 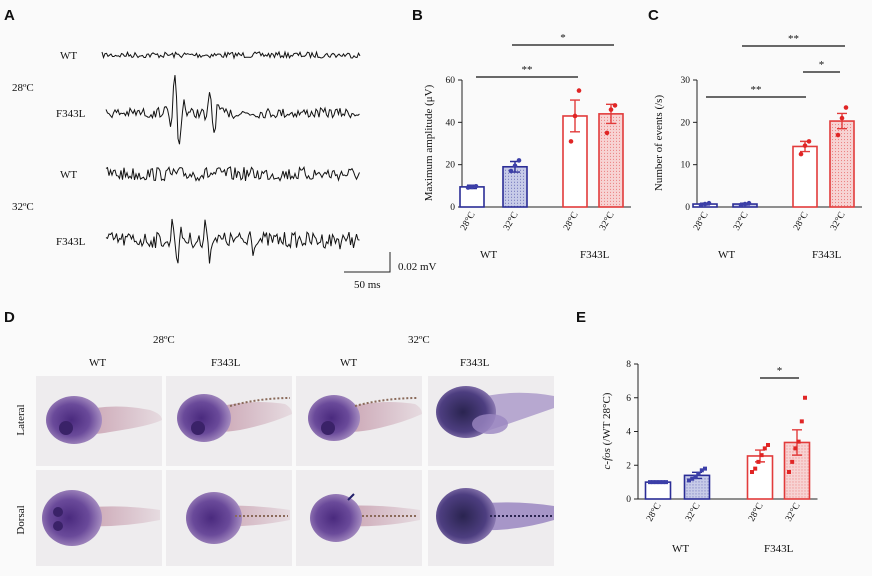 What do you see at coordinates (680, 549) in the screenshot?
I see `group-label-wt-e: WT` at bounding box center [680, 549].